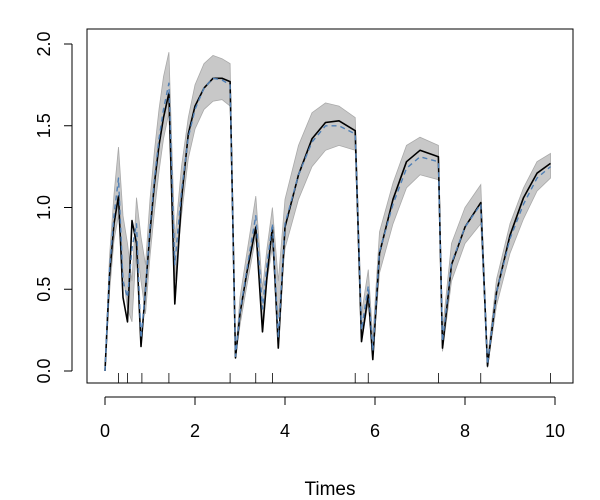  I want to click on x-tick-label: 2, so click(195, 431).